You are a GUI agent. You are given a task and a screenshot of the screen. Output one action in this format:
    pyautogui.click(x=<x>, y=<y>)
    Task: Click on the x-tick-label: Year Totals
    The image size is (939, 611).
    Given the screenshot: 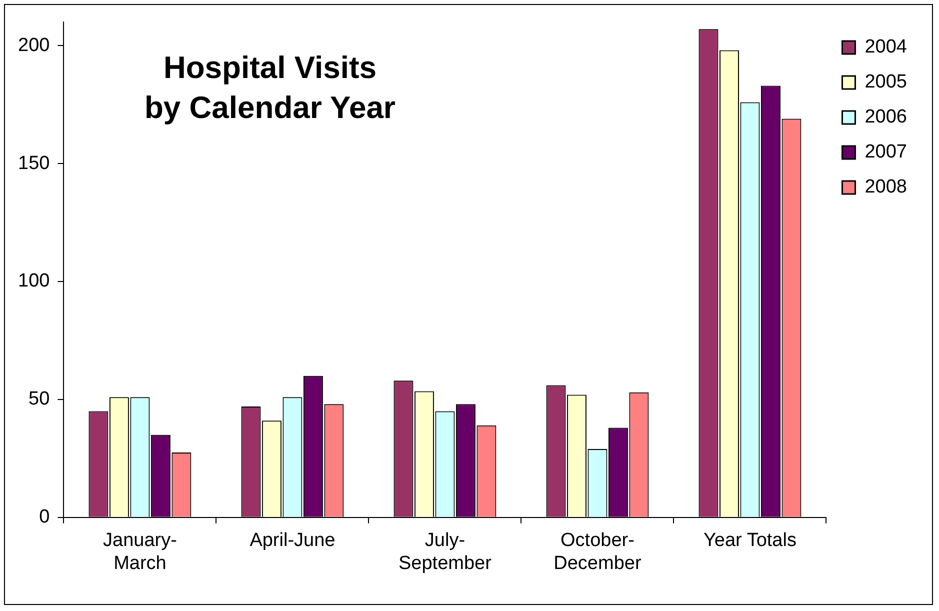 What is the action you would take?
    pyautogui.click(x=749, y=541)
    